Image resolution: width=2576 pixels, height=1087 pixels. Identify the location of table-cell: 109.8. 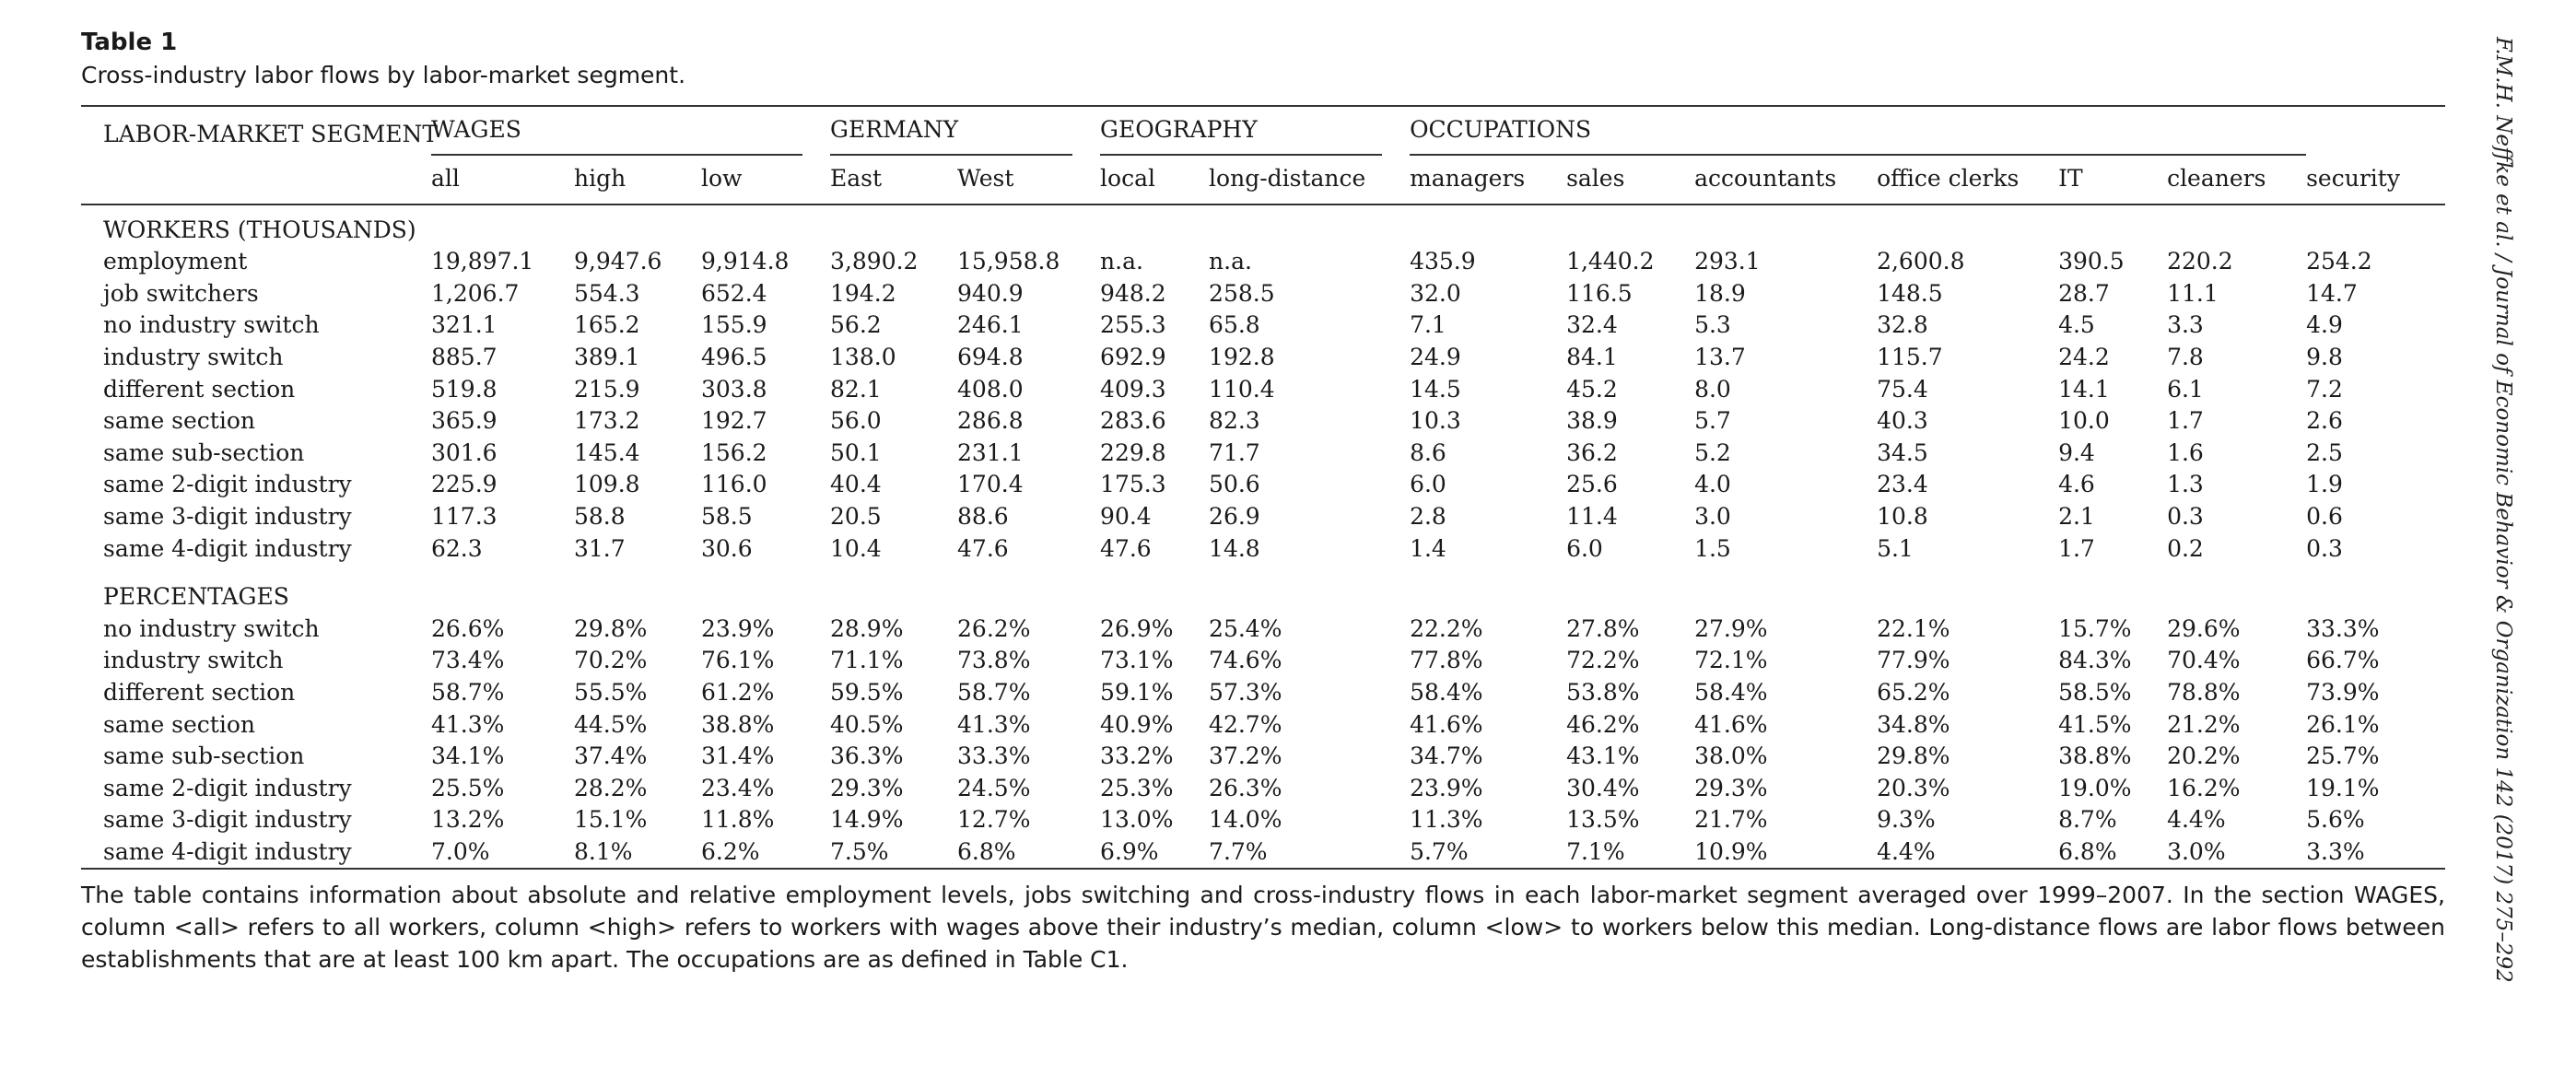
(607, 484).